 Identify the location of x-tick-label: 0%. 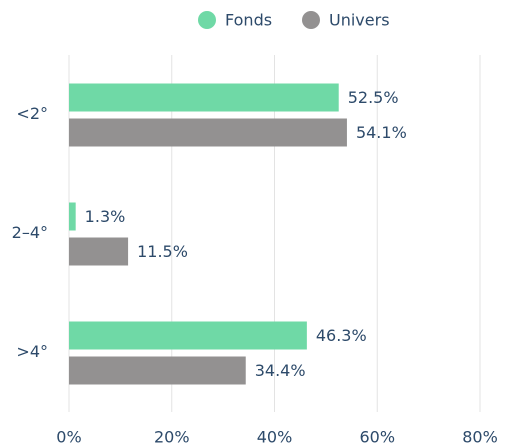
(68, 437).